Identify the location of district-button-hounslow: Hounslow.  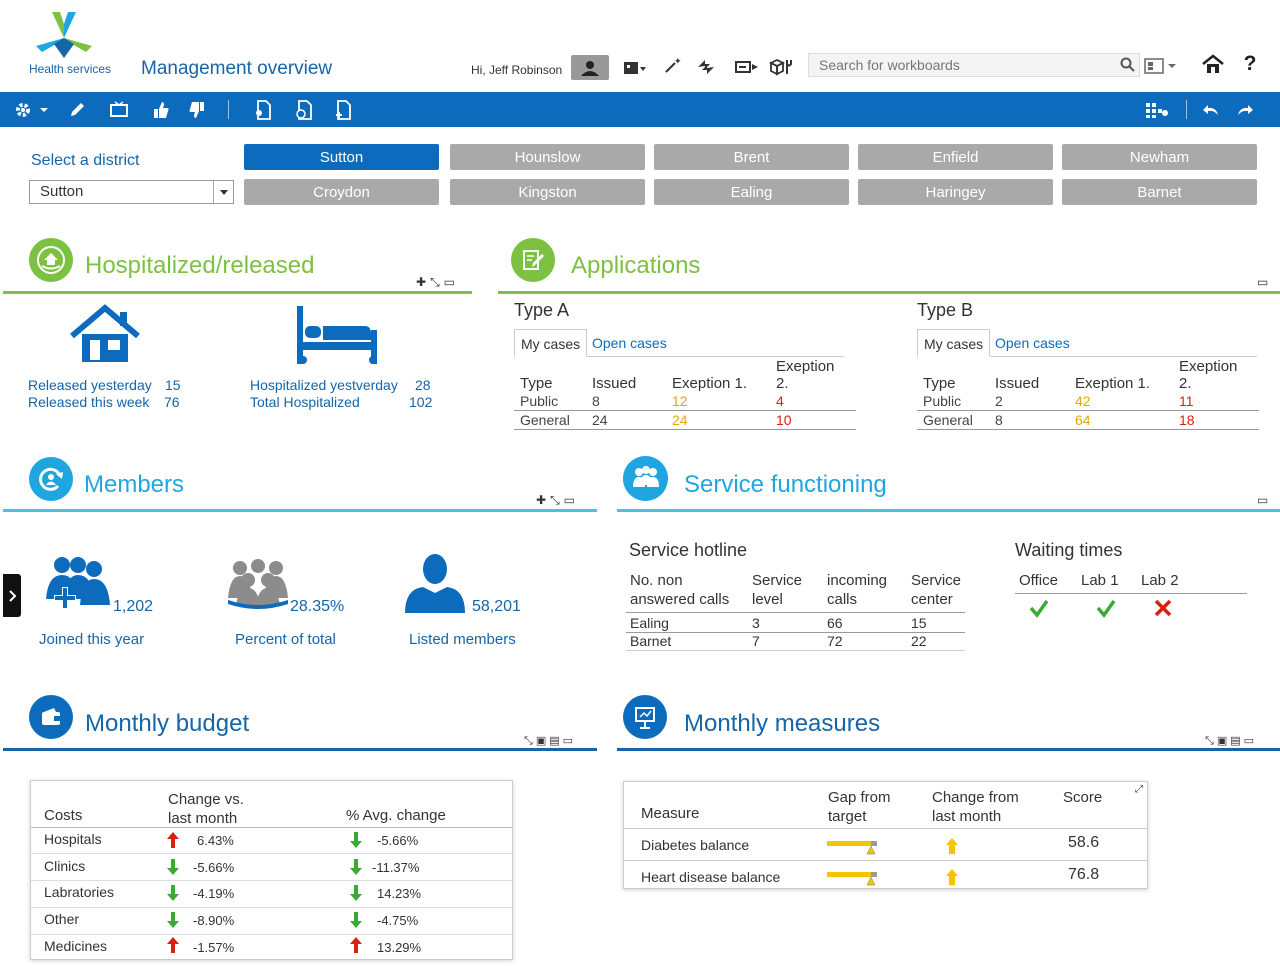
(547, 157).